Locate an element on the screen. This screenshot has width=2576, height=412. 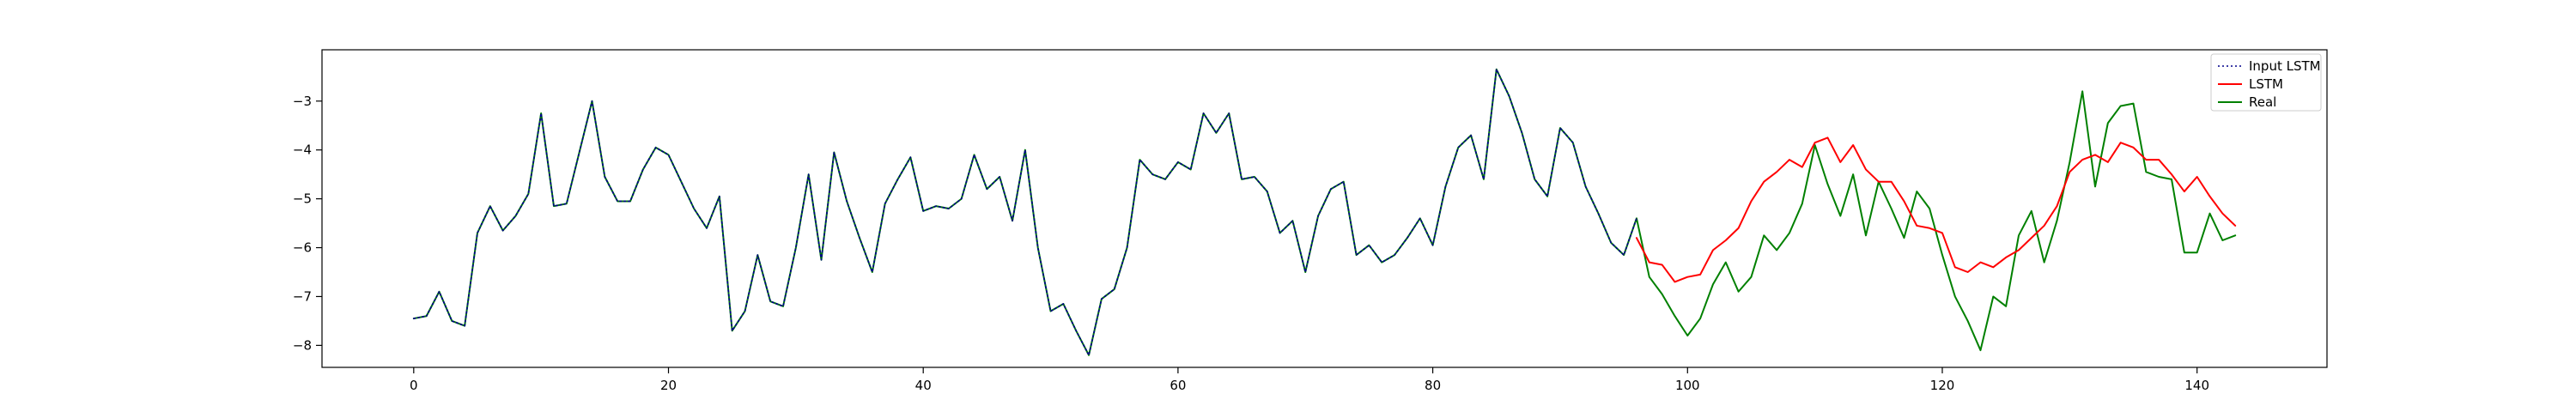
x-tick-label: 40 is located at coordinates (924, 385).